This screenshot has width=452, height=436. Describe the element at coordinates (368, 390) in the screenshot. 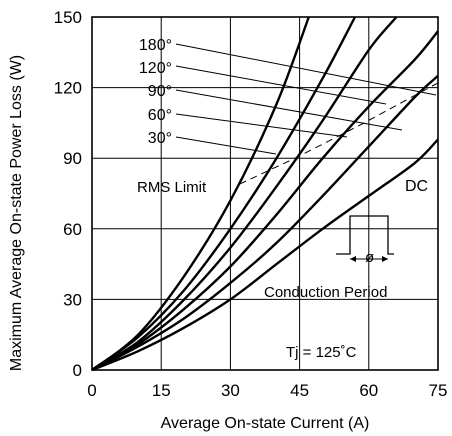

I see `x-tick-label: 60` at that location.